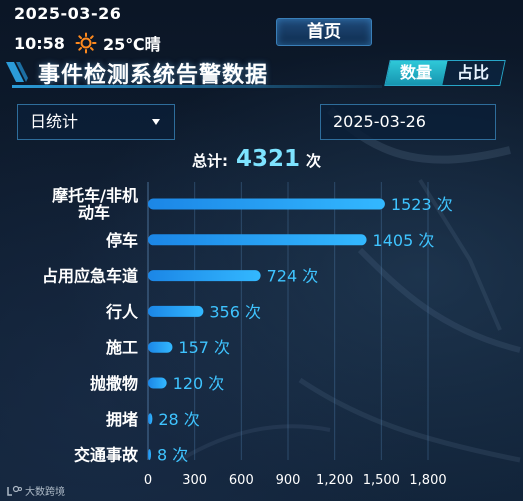 The width and height of the screenshot is (523, 501). I want to click on weather-text: 25℃晴, so click(131, 44).